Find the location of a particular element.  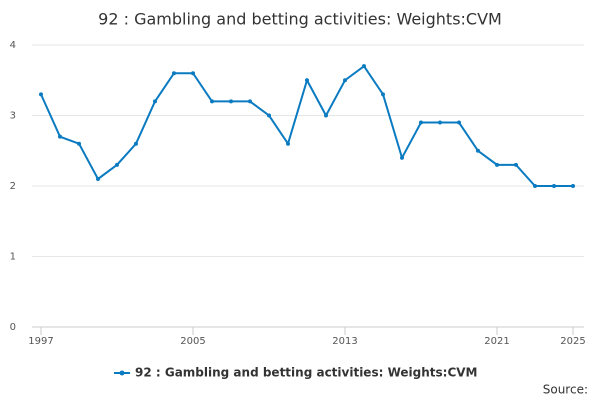

y-tick-label: 4 is located at coordinates (13, 45).